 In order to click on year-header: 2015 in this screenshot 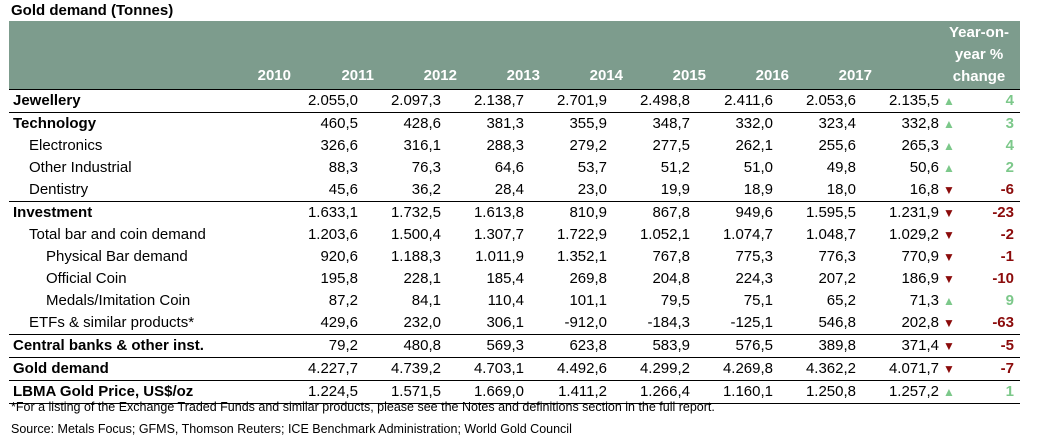, I will do `click(689, 75)`.